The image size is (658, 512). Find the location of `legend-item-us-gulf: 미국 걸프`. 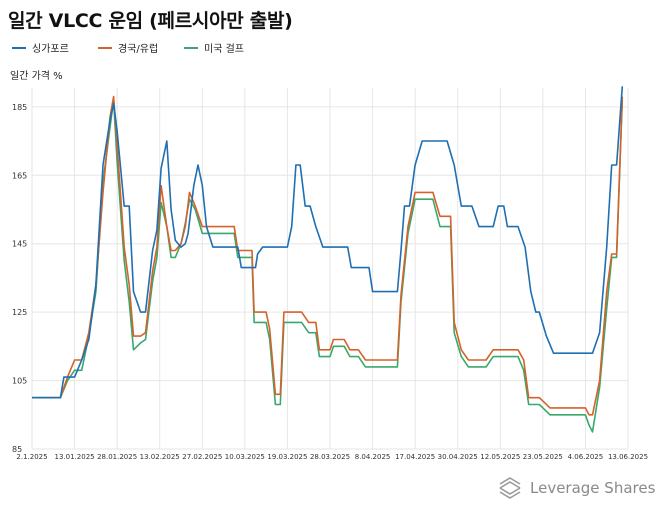

legend-item-us-gulf: 미국 걸프 is located at coordinates (227, 47).